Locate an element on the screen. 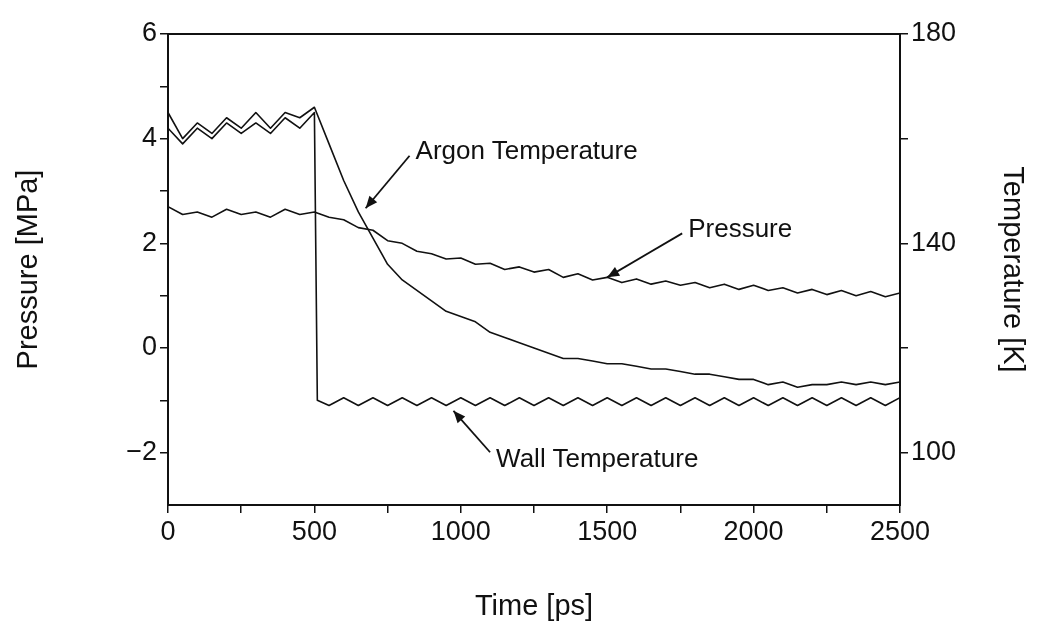 The image size is (1041, 636). y-tick-label: 6 is located at coordinates (149, 32).